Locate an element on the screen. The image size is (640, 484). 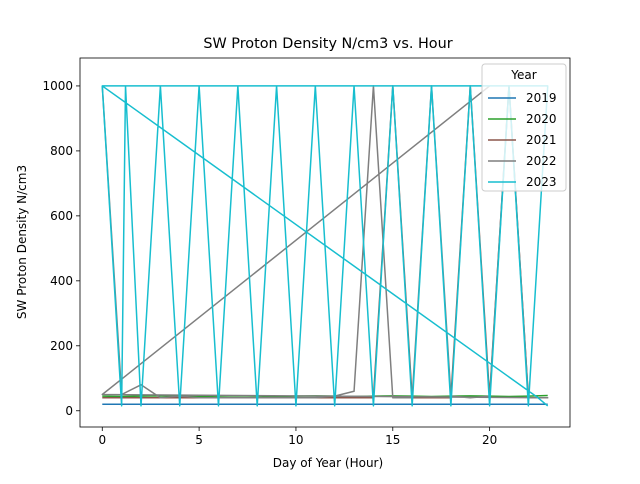
x-tick-label: 15 is located at coordinates (392, 440).